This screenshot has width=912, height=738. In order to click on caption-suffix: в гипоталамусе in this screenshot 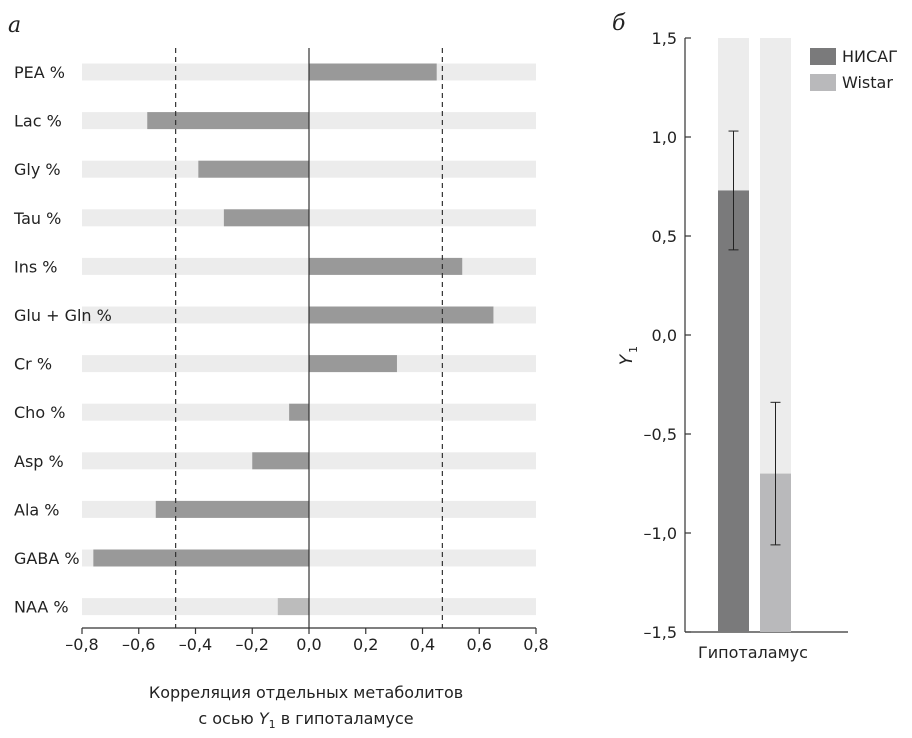, I will do `click(344, 718)`.